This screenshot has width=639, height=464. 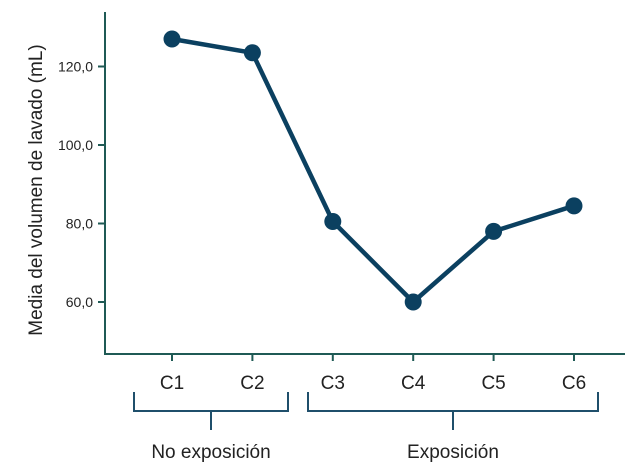 I want to click on group-label: Exposición, so click(x=453, y=452).